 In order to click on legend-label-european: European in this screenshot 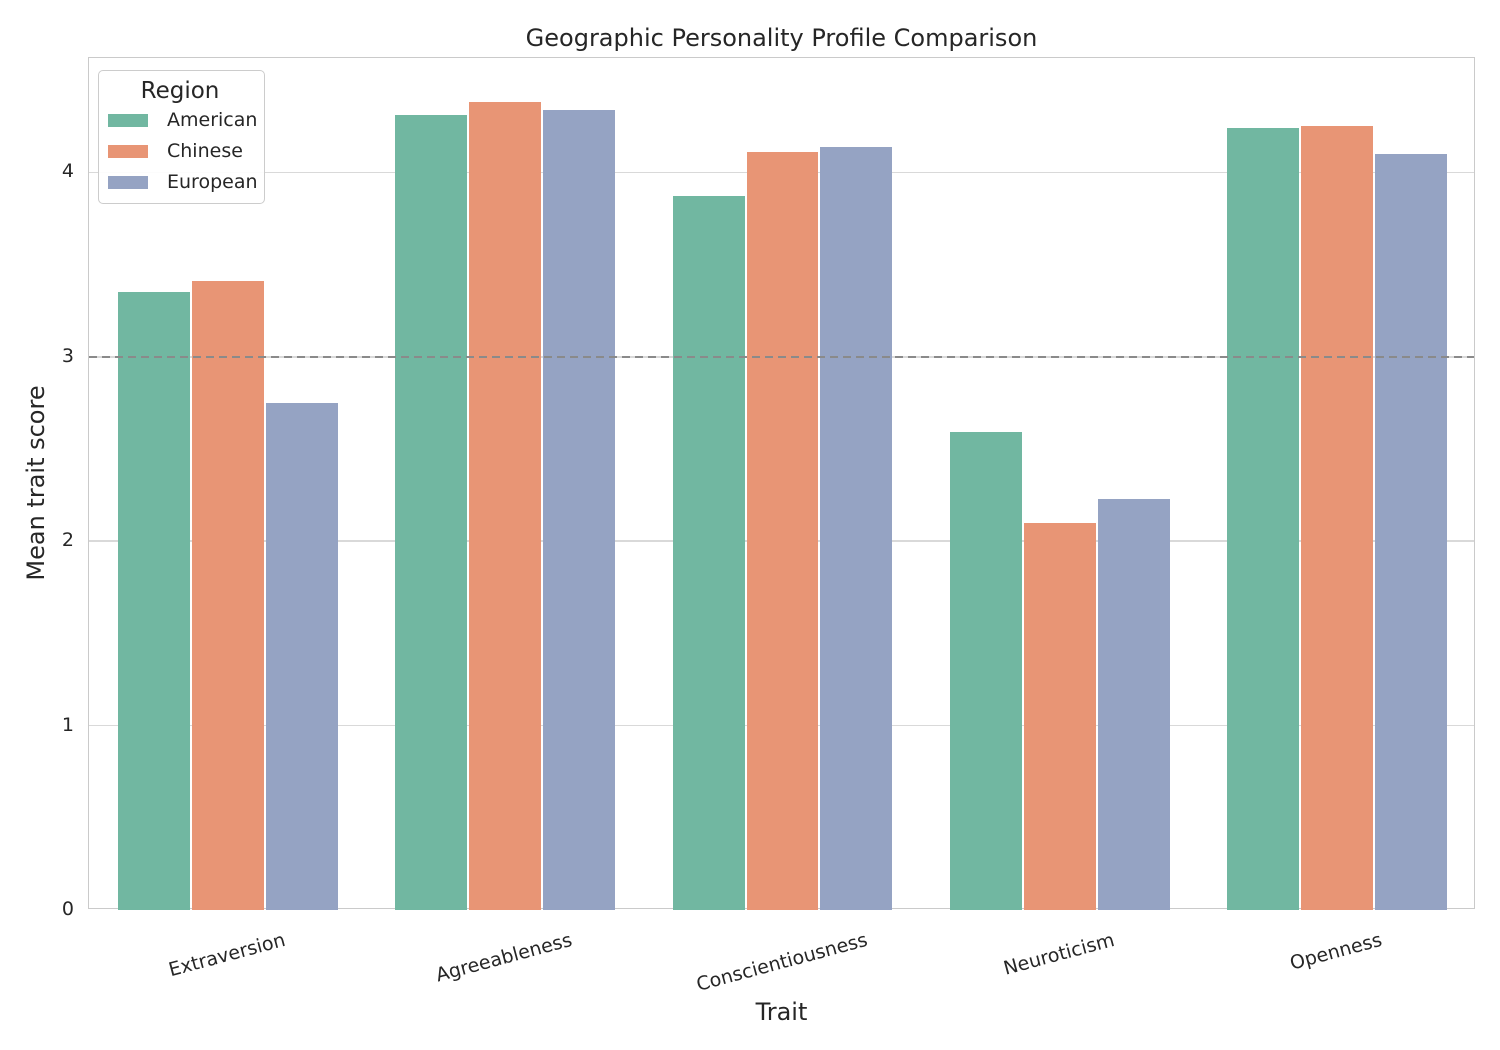, I will do `click(212, 182)`.